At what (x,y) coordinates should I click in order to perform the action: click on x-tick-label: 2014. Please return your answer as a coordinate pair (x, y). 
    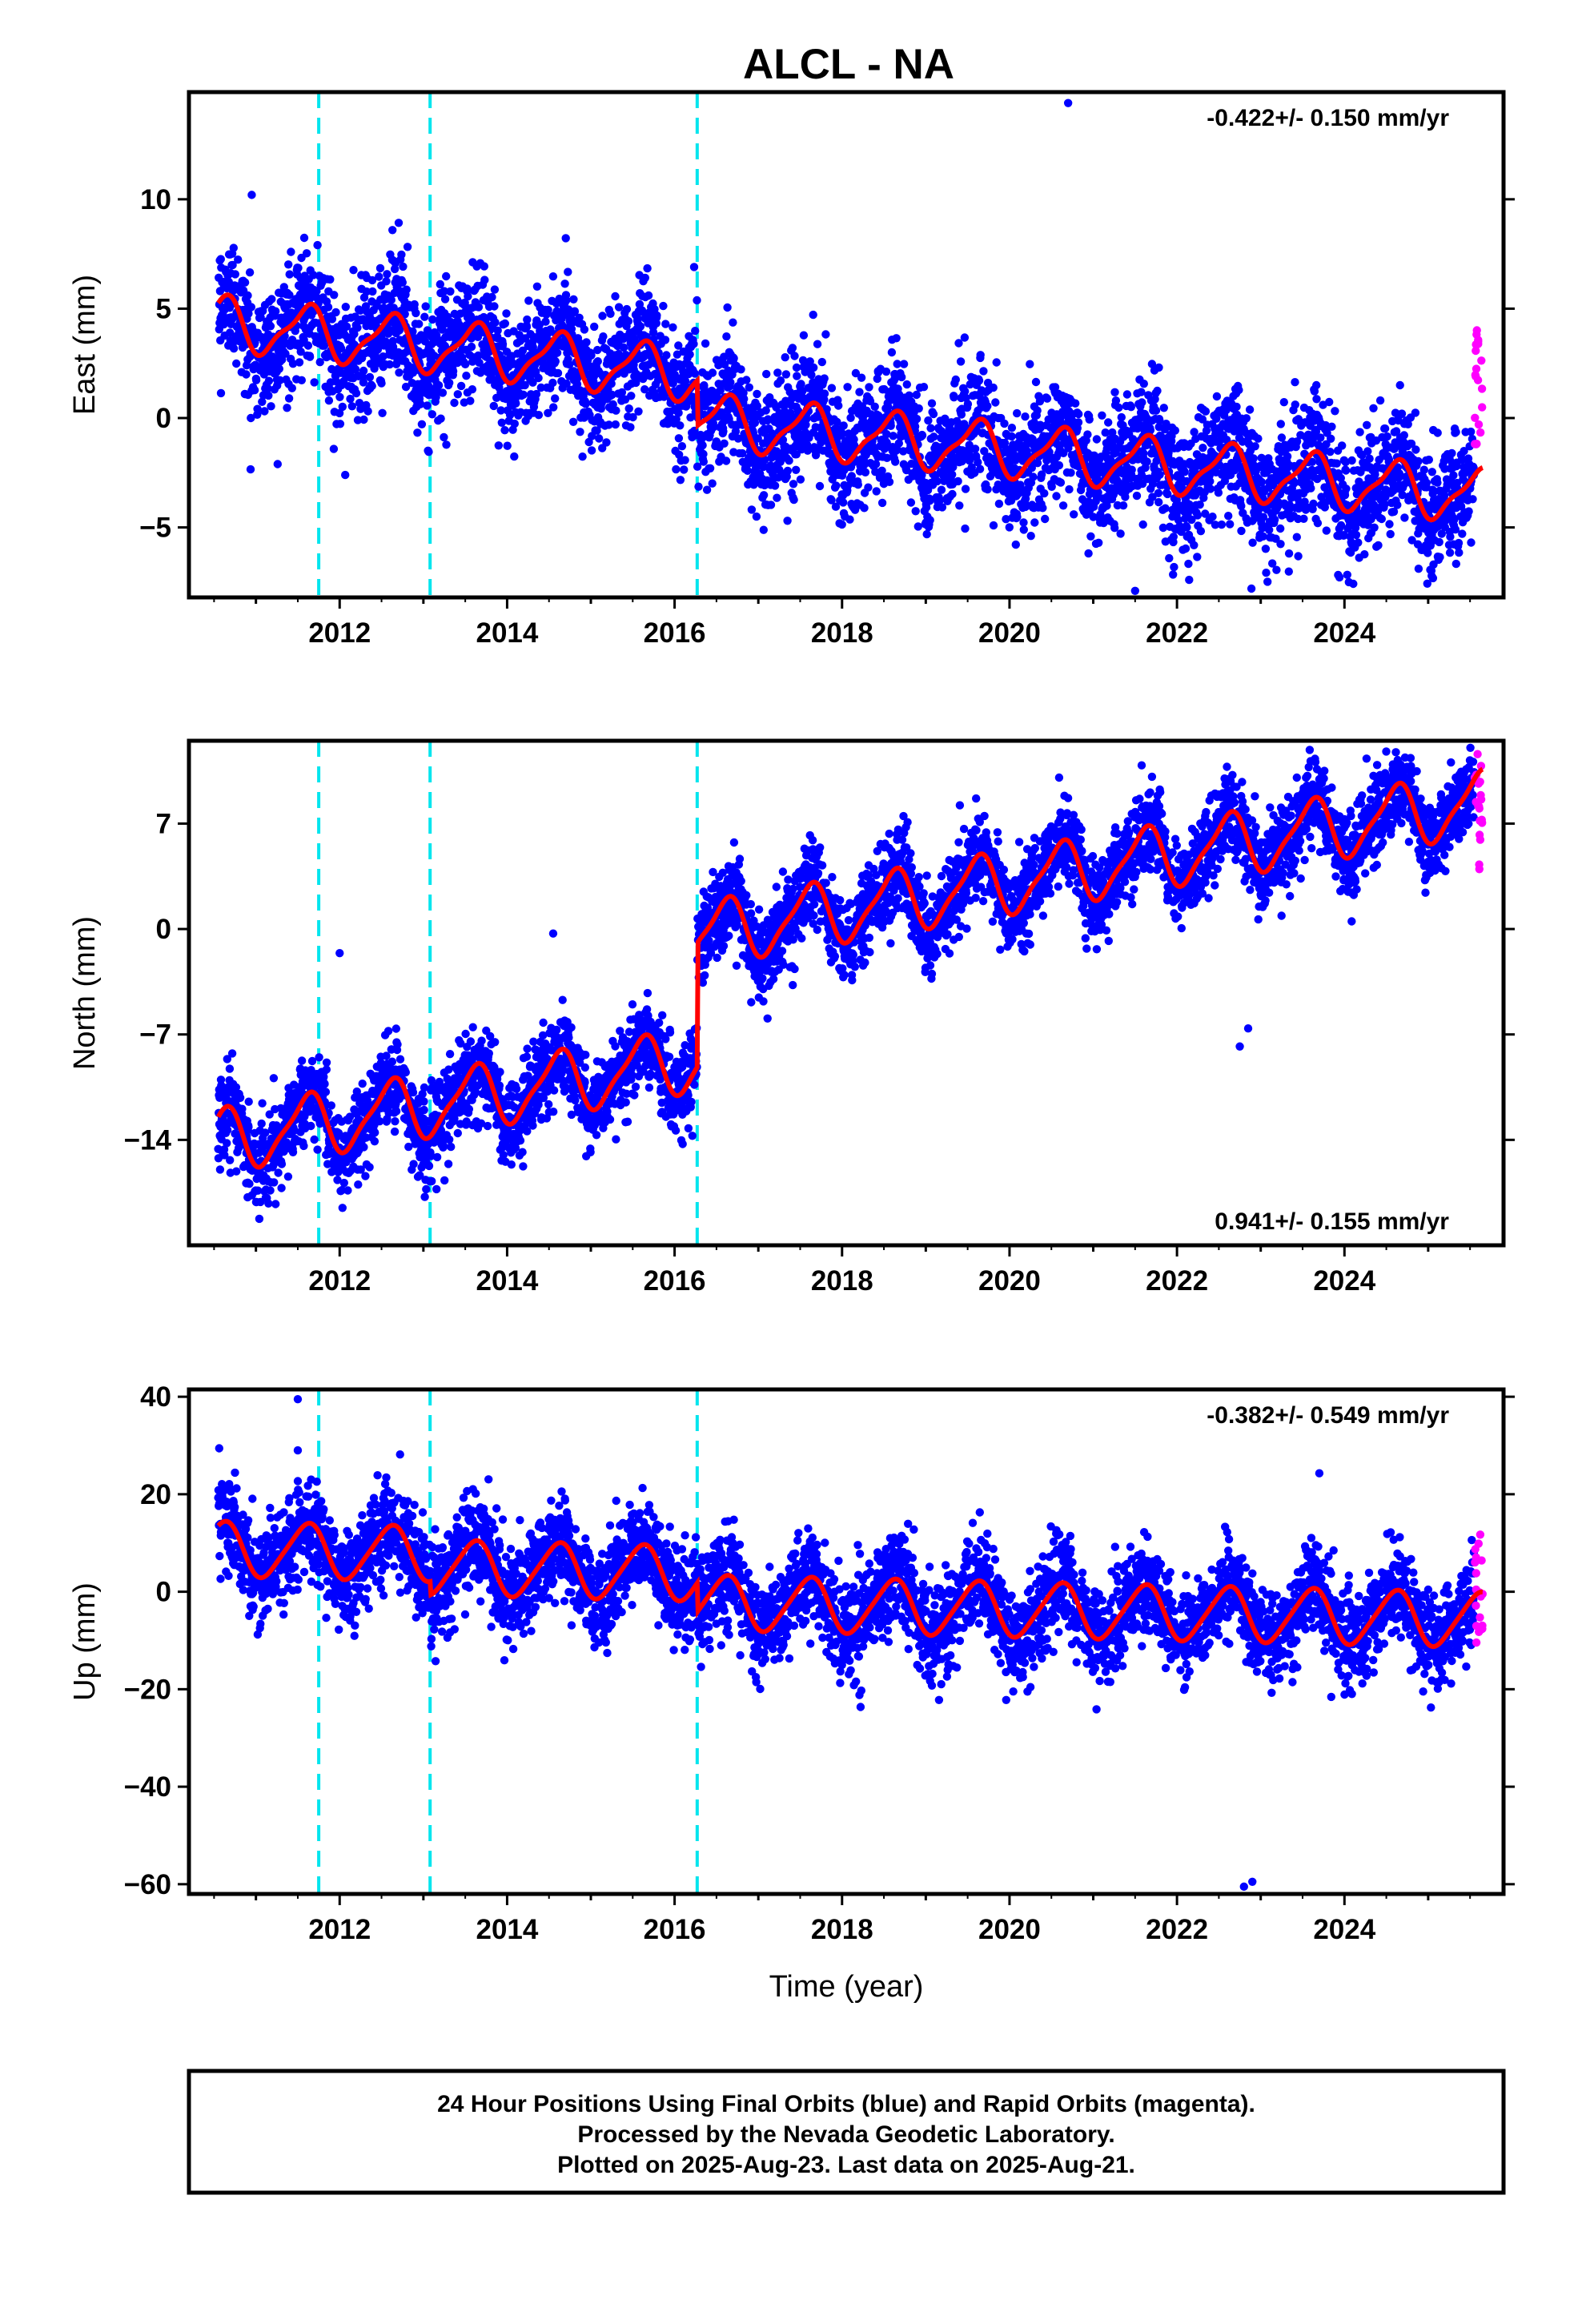
    Looking at the image, I should click on (507, 633).